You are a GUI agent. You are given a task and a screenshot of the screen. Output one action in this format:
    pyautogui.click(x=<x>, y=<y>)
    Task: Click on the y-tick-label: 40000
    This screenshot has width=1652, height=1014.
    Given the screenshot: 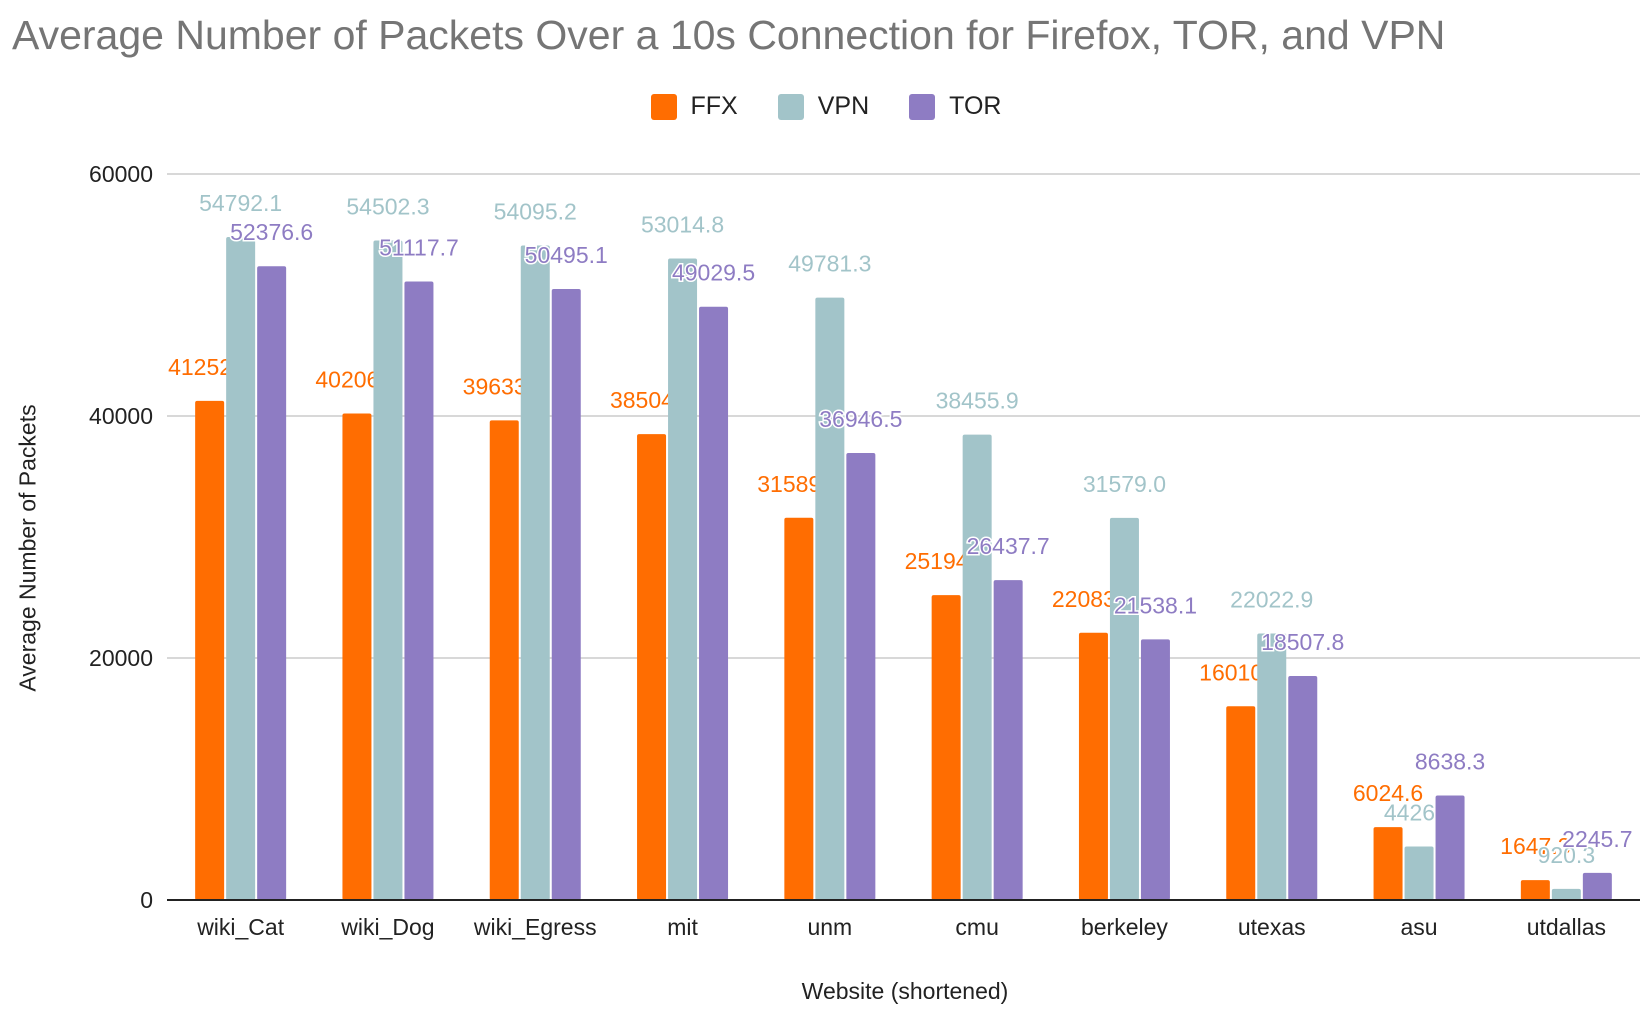 What is the action you would take?
    pyautogui.click(x=121, y=416)
    